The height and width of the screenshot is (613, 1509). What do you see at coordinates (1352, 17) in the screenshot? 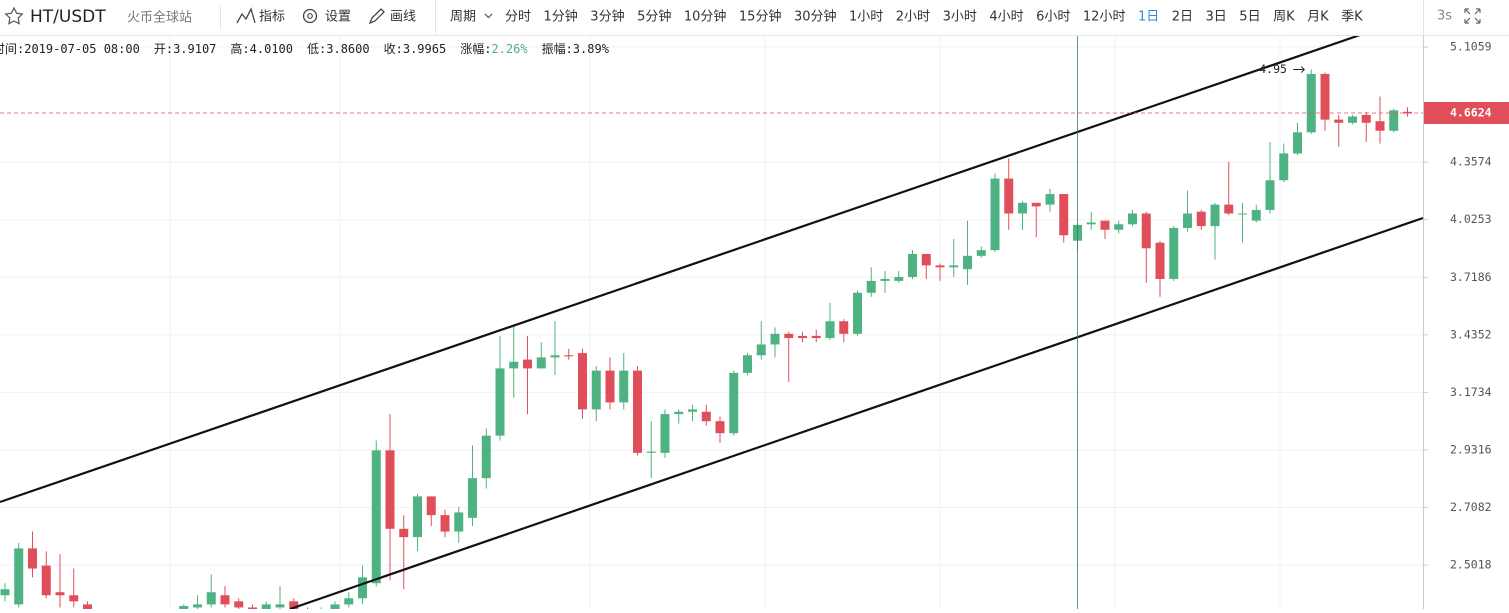
I see `period-button: 季K` at bounding box center [1352, 17].